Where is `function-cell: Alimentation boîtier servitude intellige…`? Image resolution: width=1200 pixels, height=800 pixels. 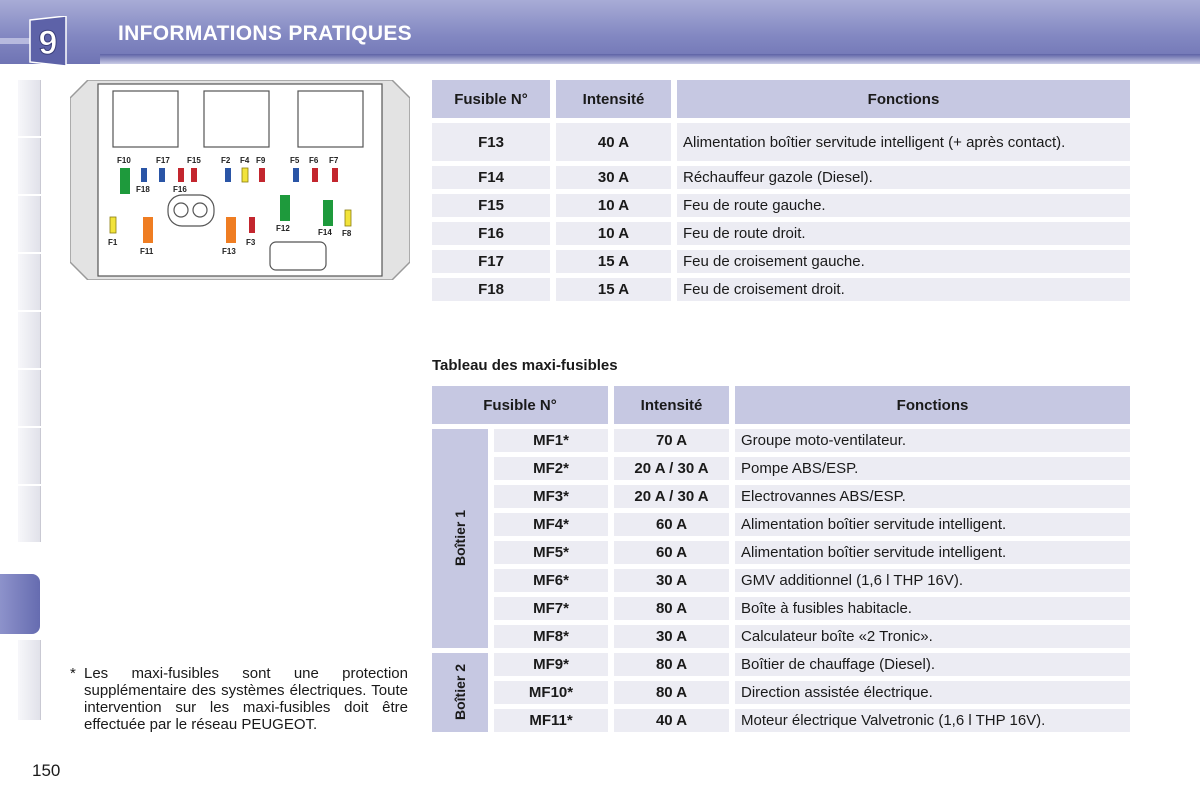 function-cell: Alimentation boîtier servitude intellige… is located at coordinates (932, 524).